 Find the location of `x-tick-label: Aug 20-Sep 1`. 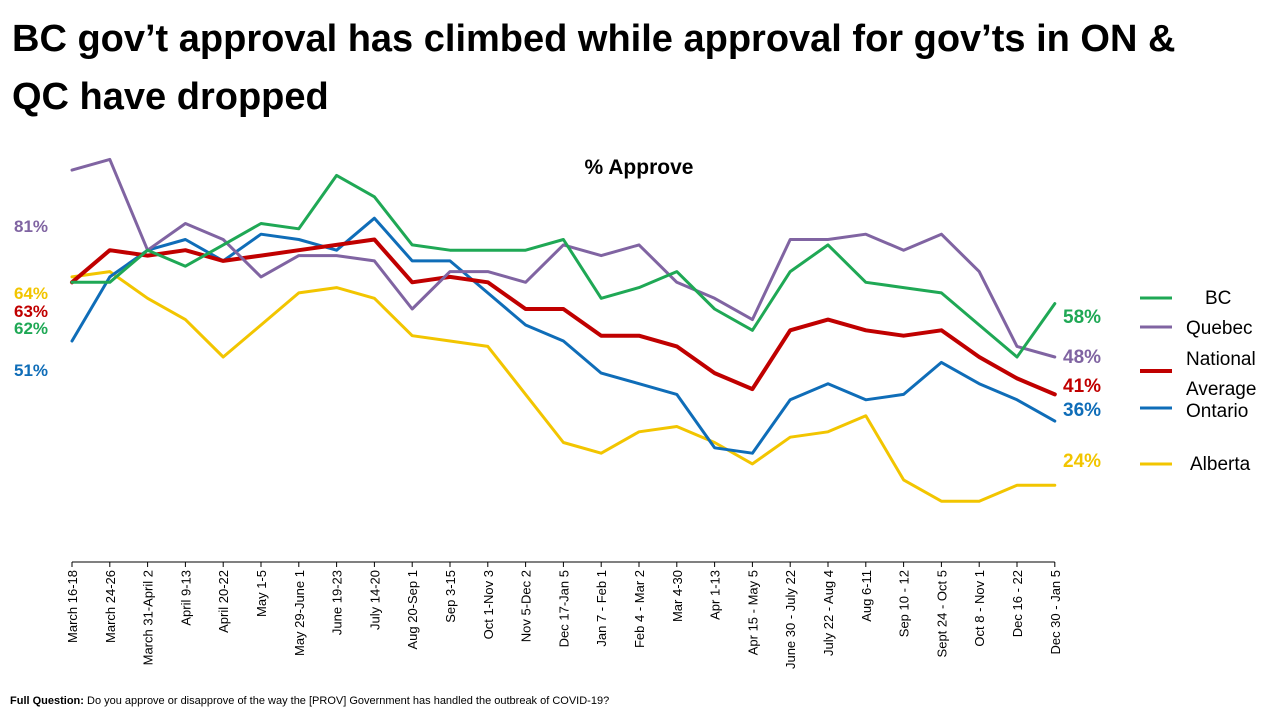

x-tick-label: Aug 20-Sep 1 is located at coordinates (412, 610).